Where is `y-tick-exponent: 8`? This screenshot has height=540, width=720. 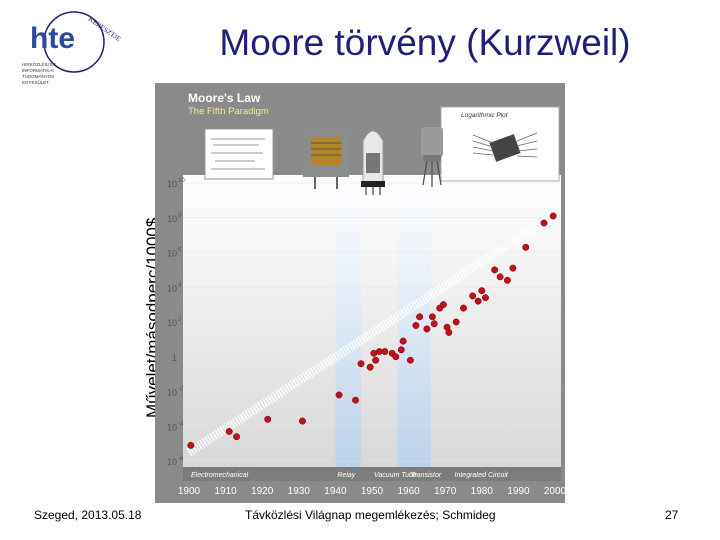
y-tick-exponent: 8 is located at coordinates (180, 216).